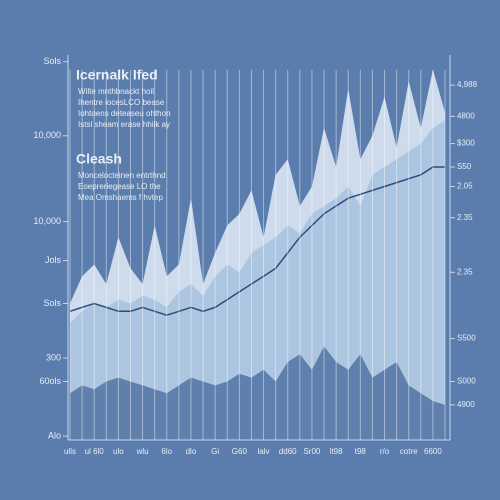  Describe the element at coordinates (361, 451) in the screenshot. I see `x-tick-label: t98` at that location.